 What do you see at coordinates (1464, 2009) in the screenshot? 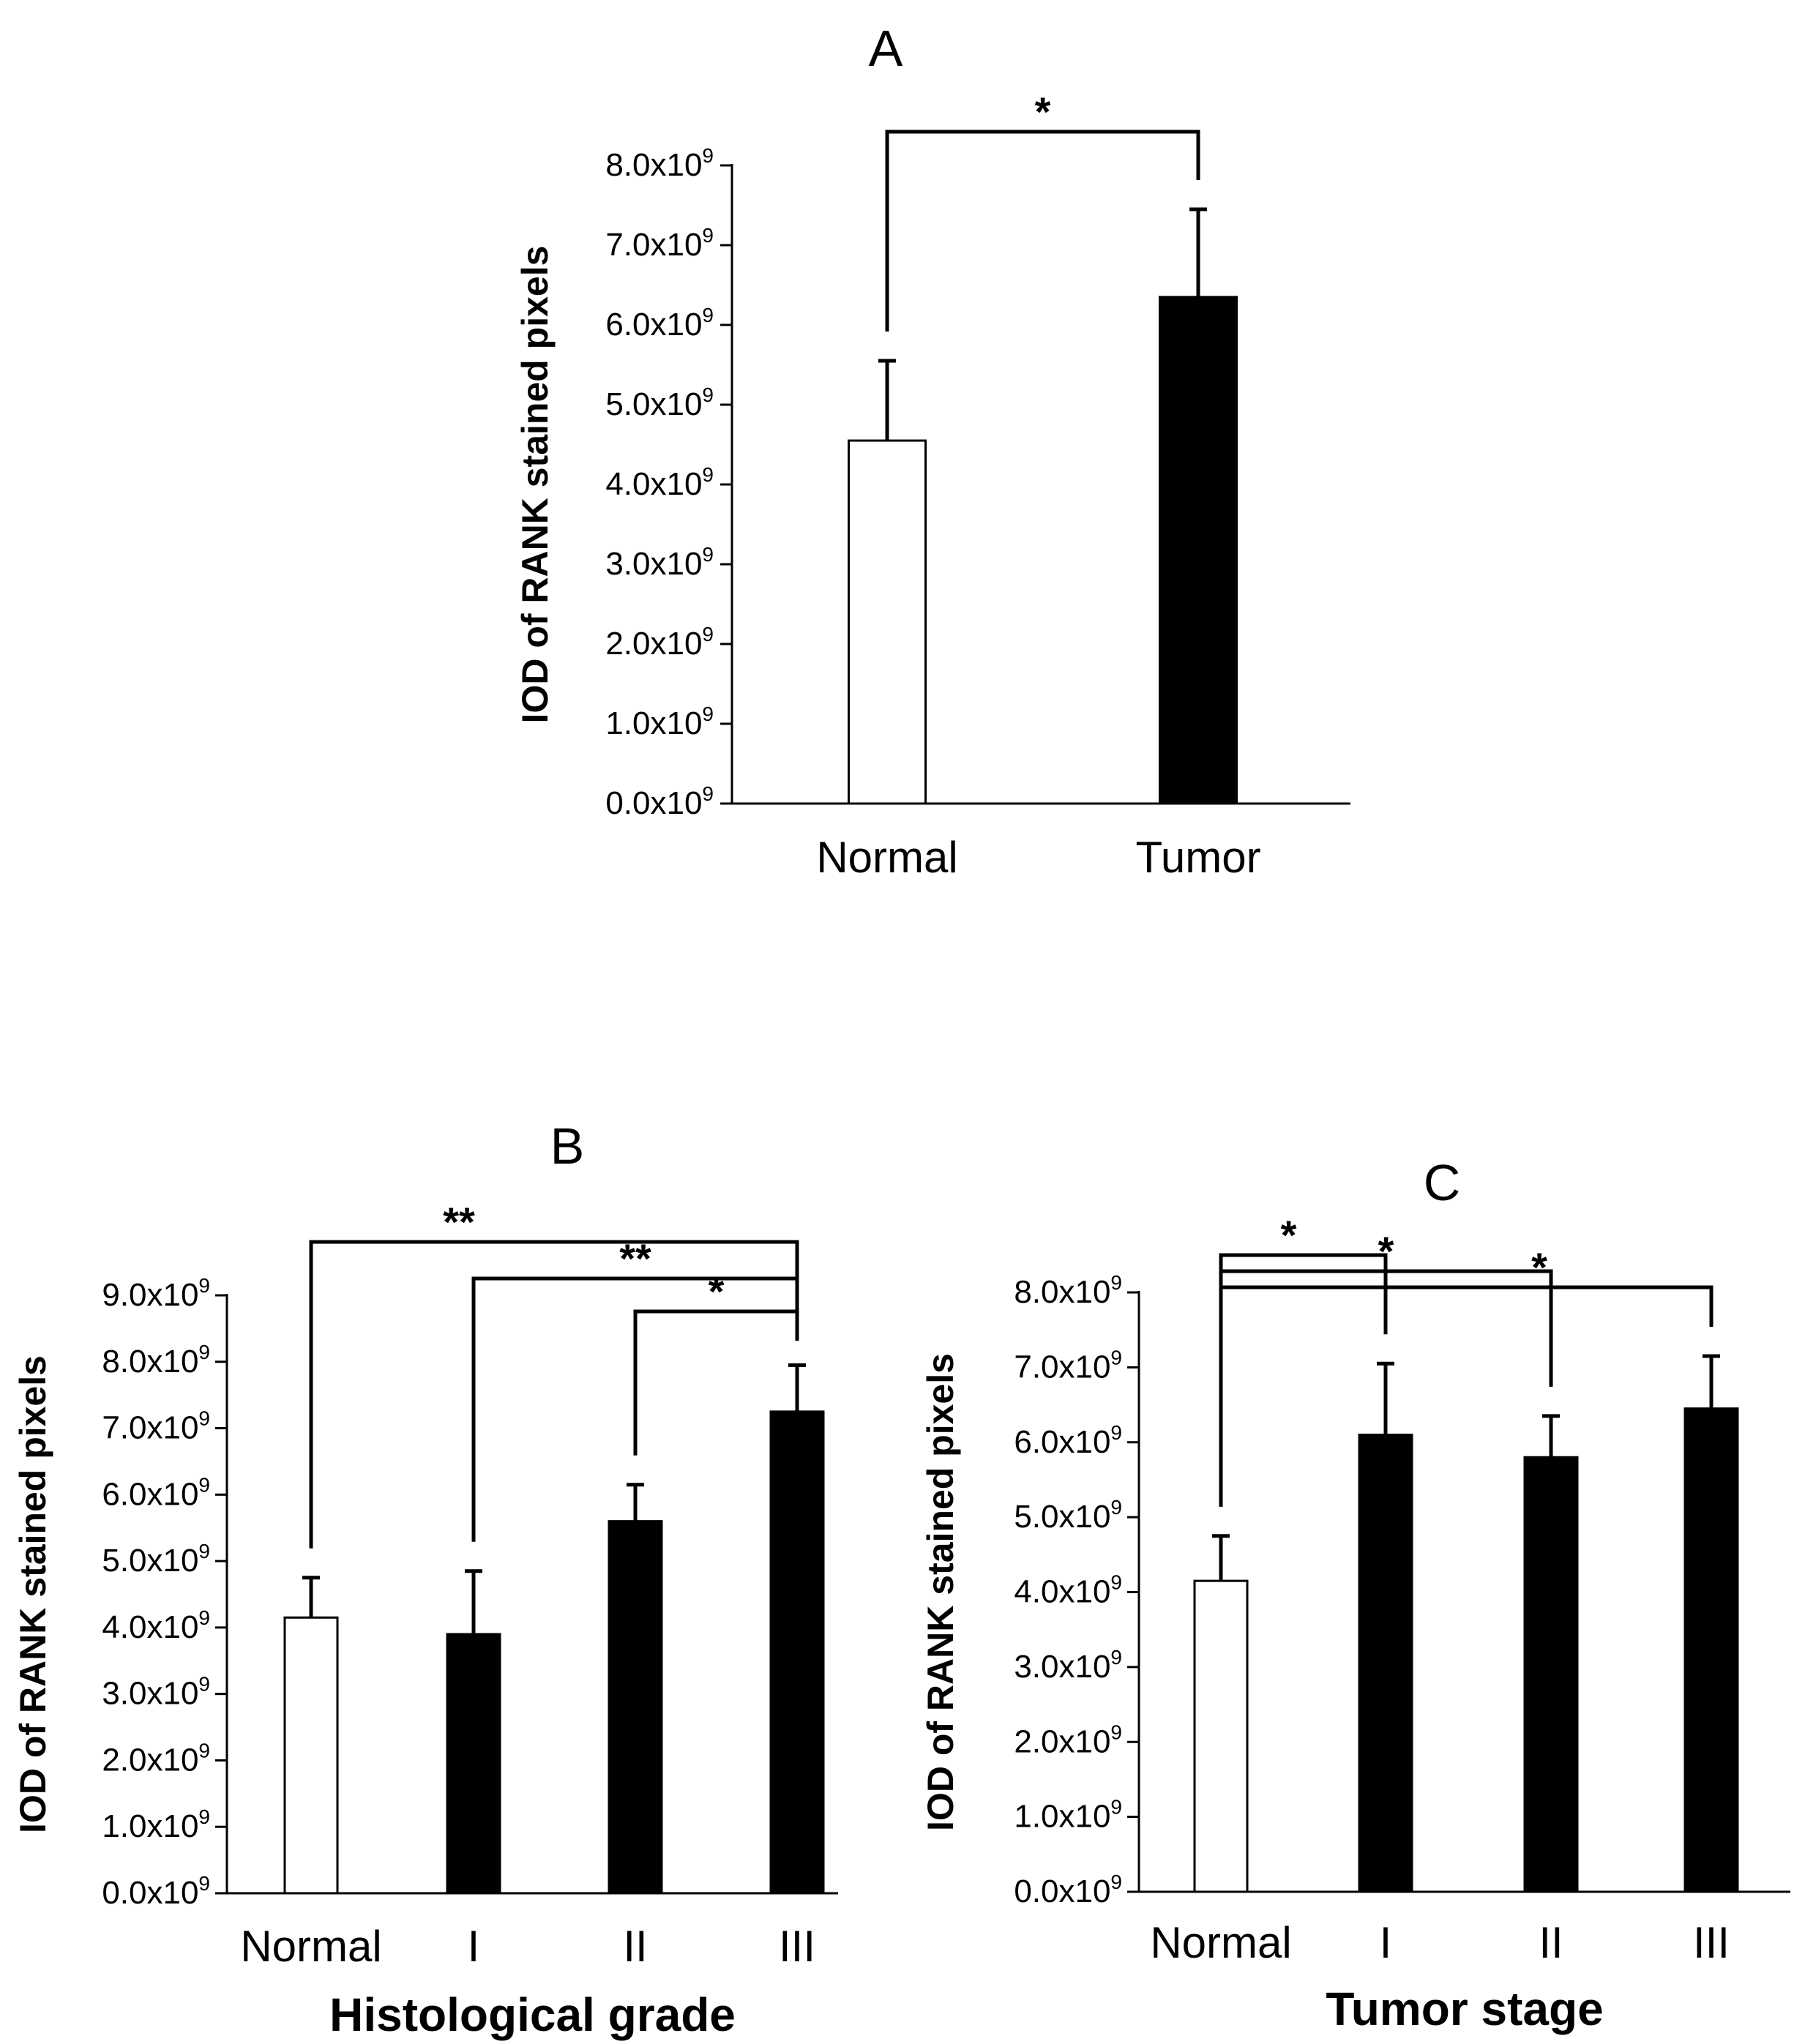
I see `x-axis-title: Tumor stage` at bounding box center [1464, 2009].